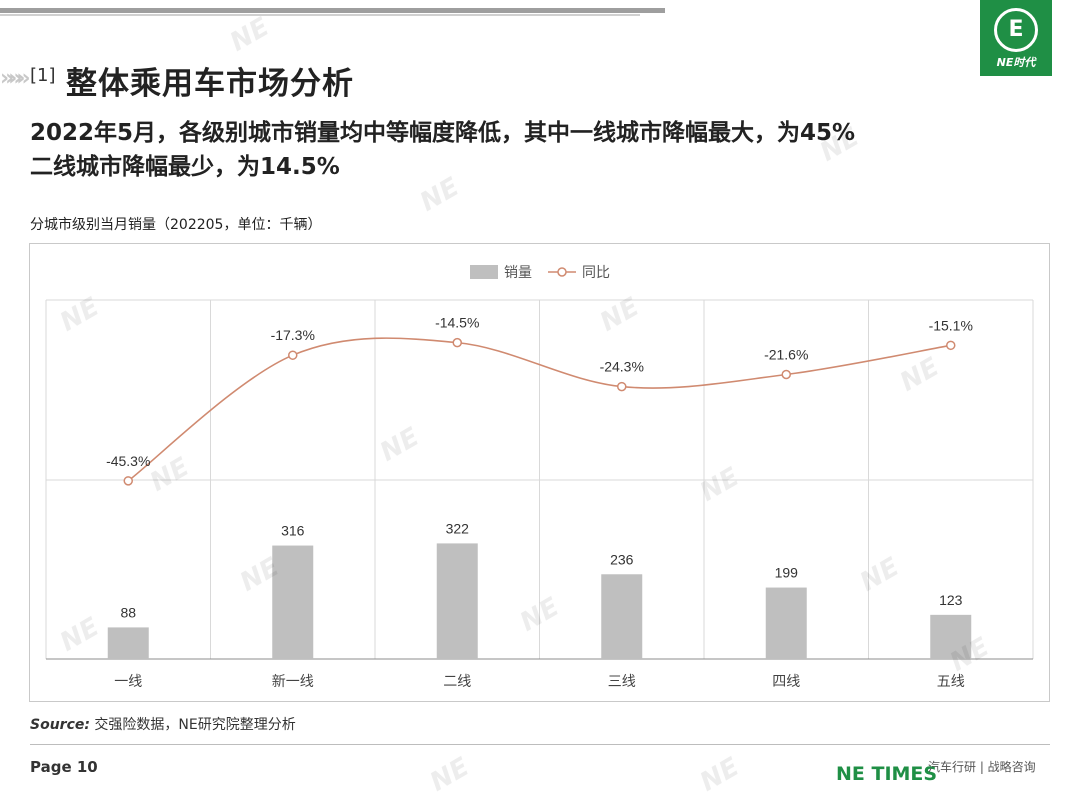 The width and height of the screenshot is (1080, 810). What do you see at coordinates (562, 272) in the screenshot?
I see `legend-swatch-marker` at bounding box center [562, 272].